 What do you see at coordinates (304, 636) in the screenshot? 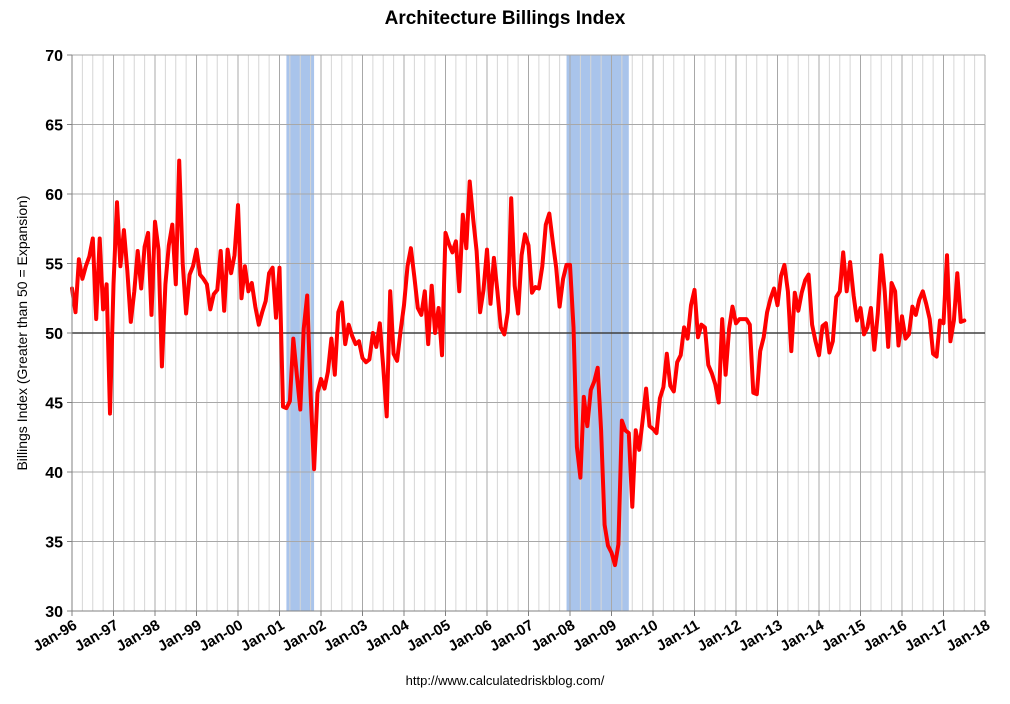
I see `x-tick-label: Jan-02` at bounding box center [304, 636].